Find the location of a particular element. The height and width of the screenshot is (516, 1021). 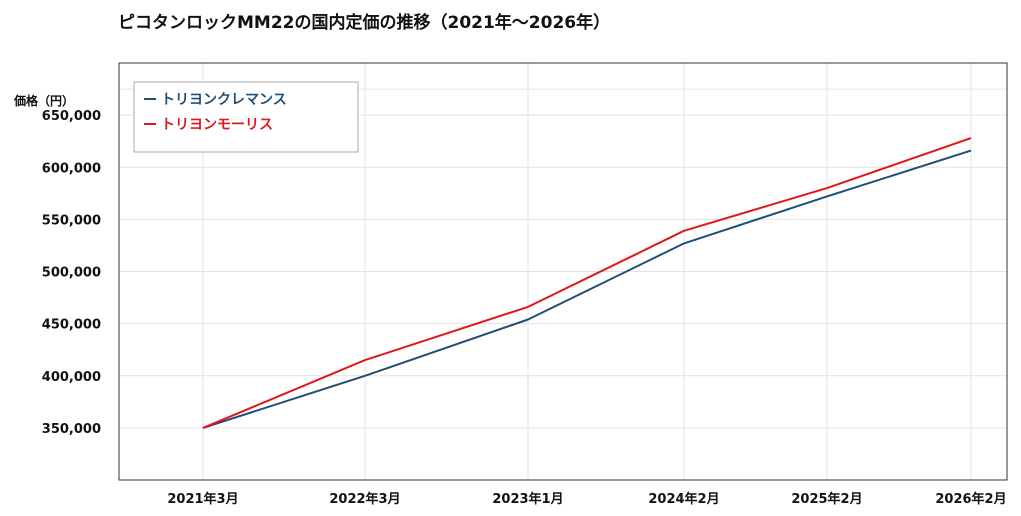

x-tick-label: 2025年2月 is located at coordinates (826, 499).